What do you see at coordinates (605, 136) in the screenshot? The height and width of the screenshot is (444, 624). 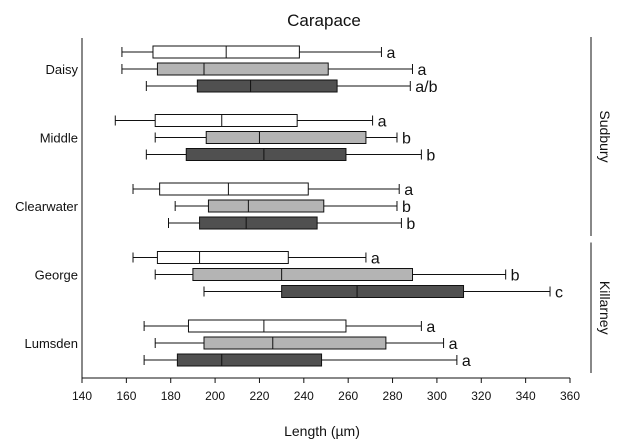 I see `region-label-sudbury: Sudbury` at bounding box center [605, 136].